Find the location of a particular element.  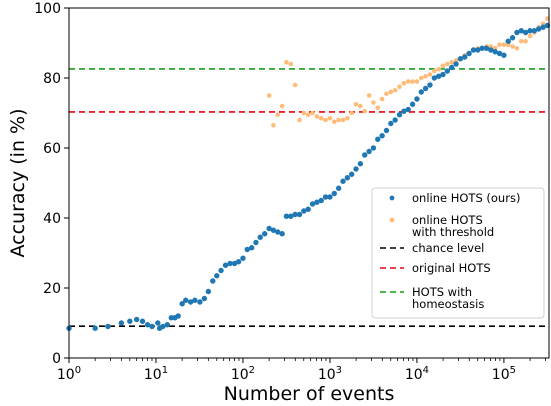

y-tick-label: 100 is located at coordinates (47, 9).